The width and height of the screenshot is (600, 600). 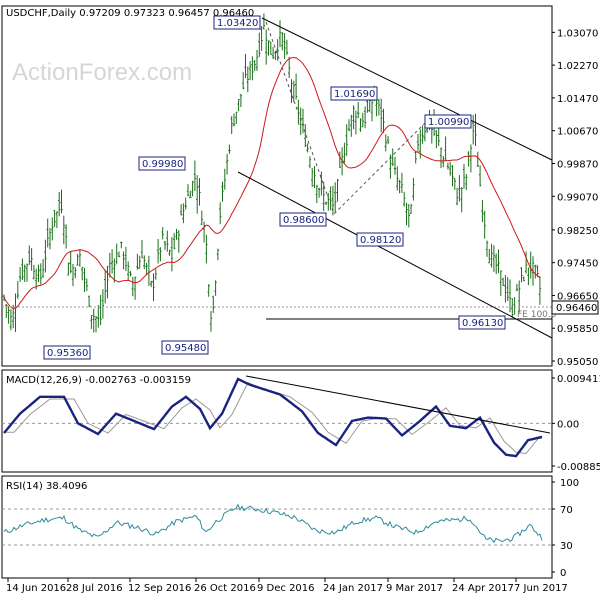 What do you see at coordinates (577, 164) in the screenshot?
I see `price-y-tick-label: 0.99870` at bounding box center [577, 164].